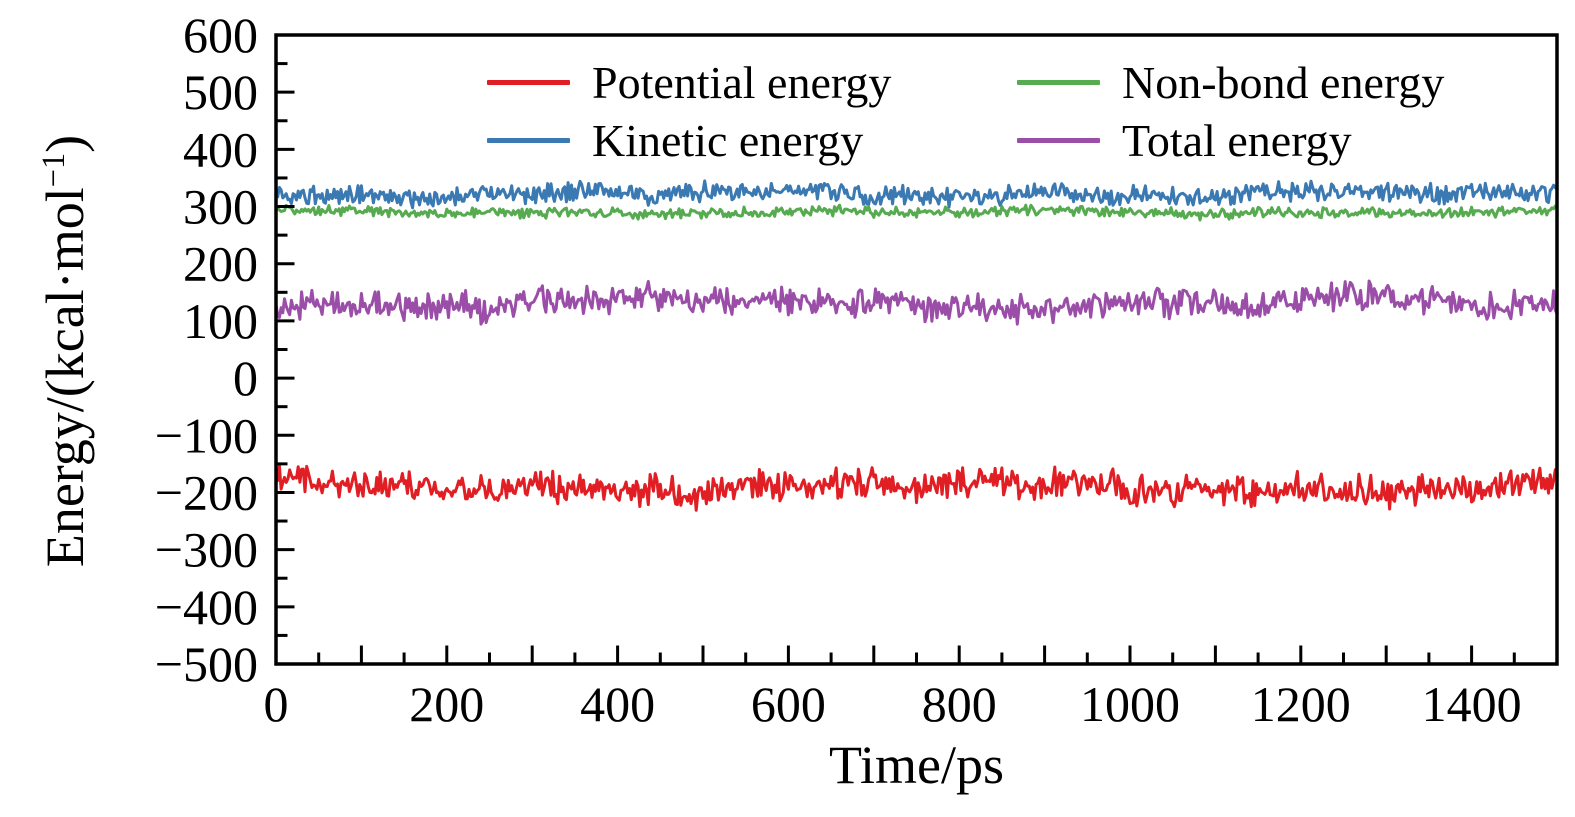 The width and height of the screenshot is (1575, 817). I want to click on y-tick-label: −200, so click(206, 492).